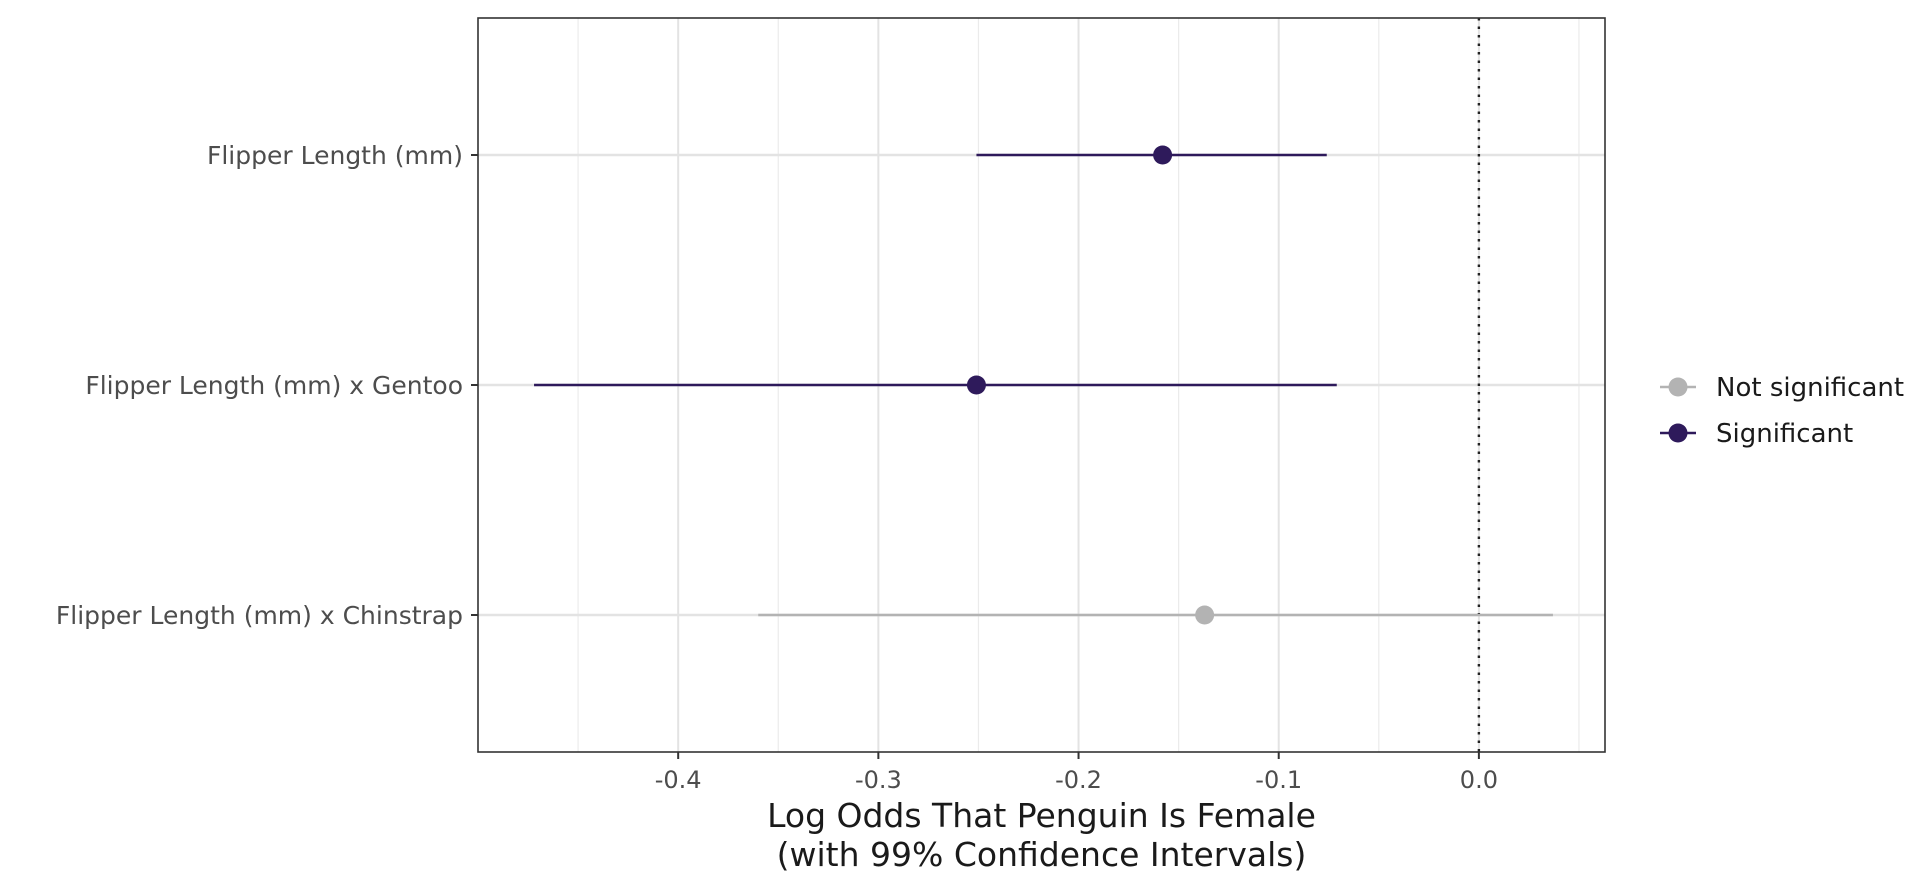 The height and width of the screenshot is (883, 1920). Describe the element at coordinates (678, 780) in the screenshot. I see `x-tick-label: -0.4` at that location.